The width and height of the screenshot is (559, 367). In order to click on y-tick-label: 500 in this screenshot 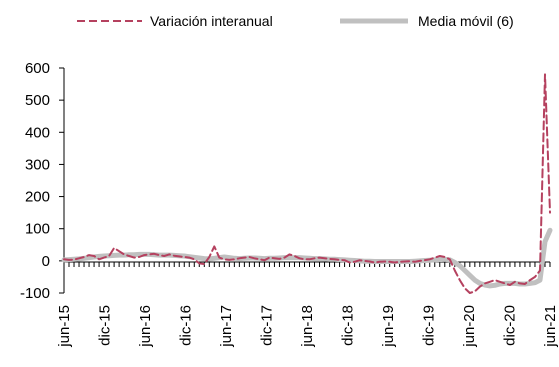, I will do `click(37, 100)`.